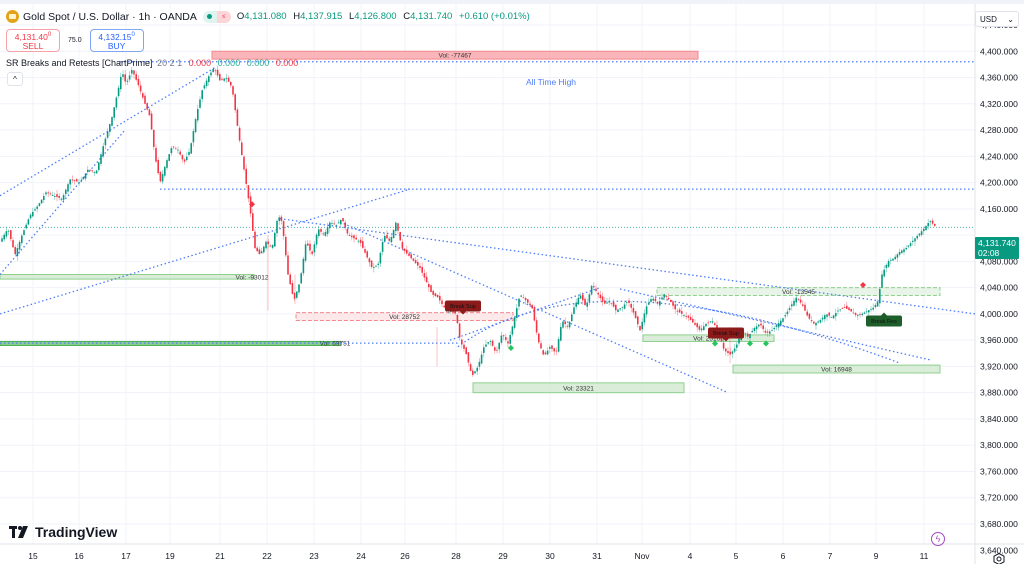 The width and height of the screenshot is (1024, 564). I want to click on open-label: O, so click(240, 16).